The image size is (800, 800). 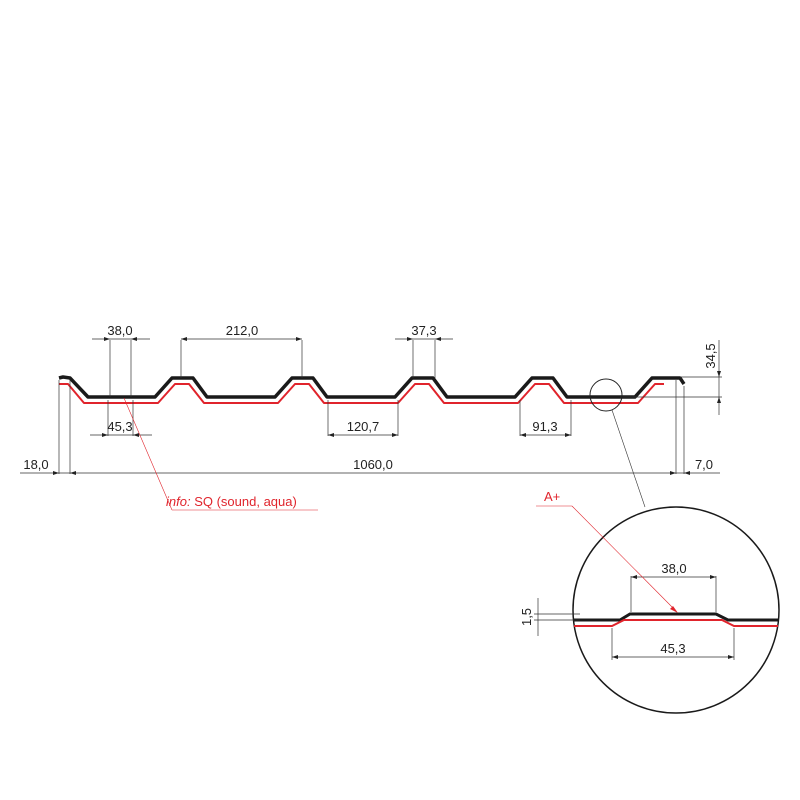 I want to click on dim-pitch: 212,0, so click(x=242, y=330).